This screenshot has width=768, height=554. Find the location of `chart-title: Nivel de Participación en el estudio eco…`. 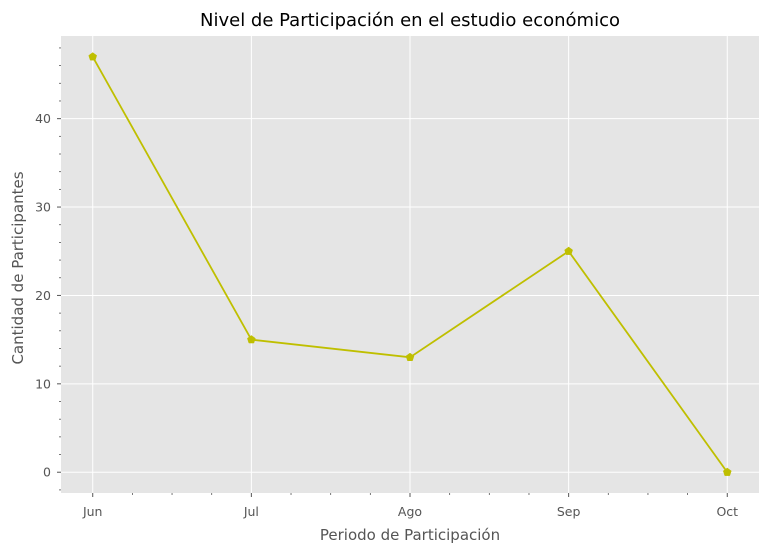

chart-title: Nivel de Participación en el estudio eco… is located at coordinates (410, 20).